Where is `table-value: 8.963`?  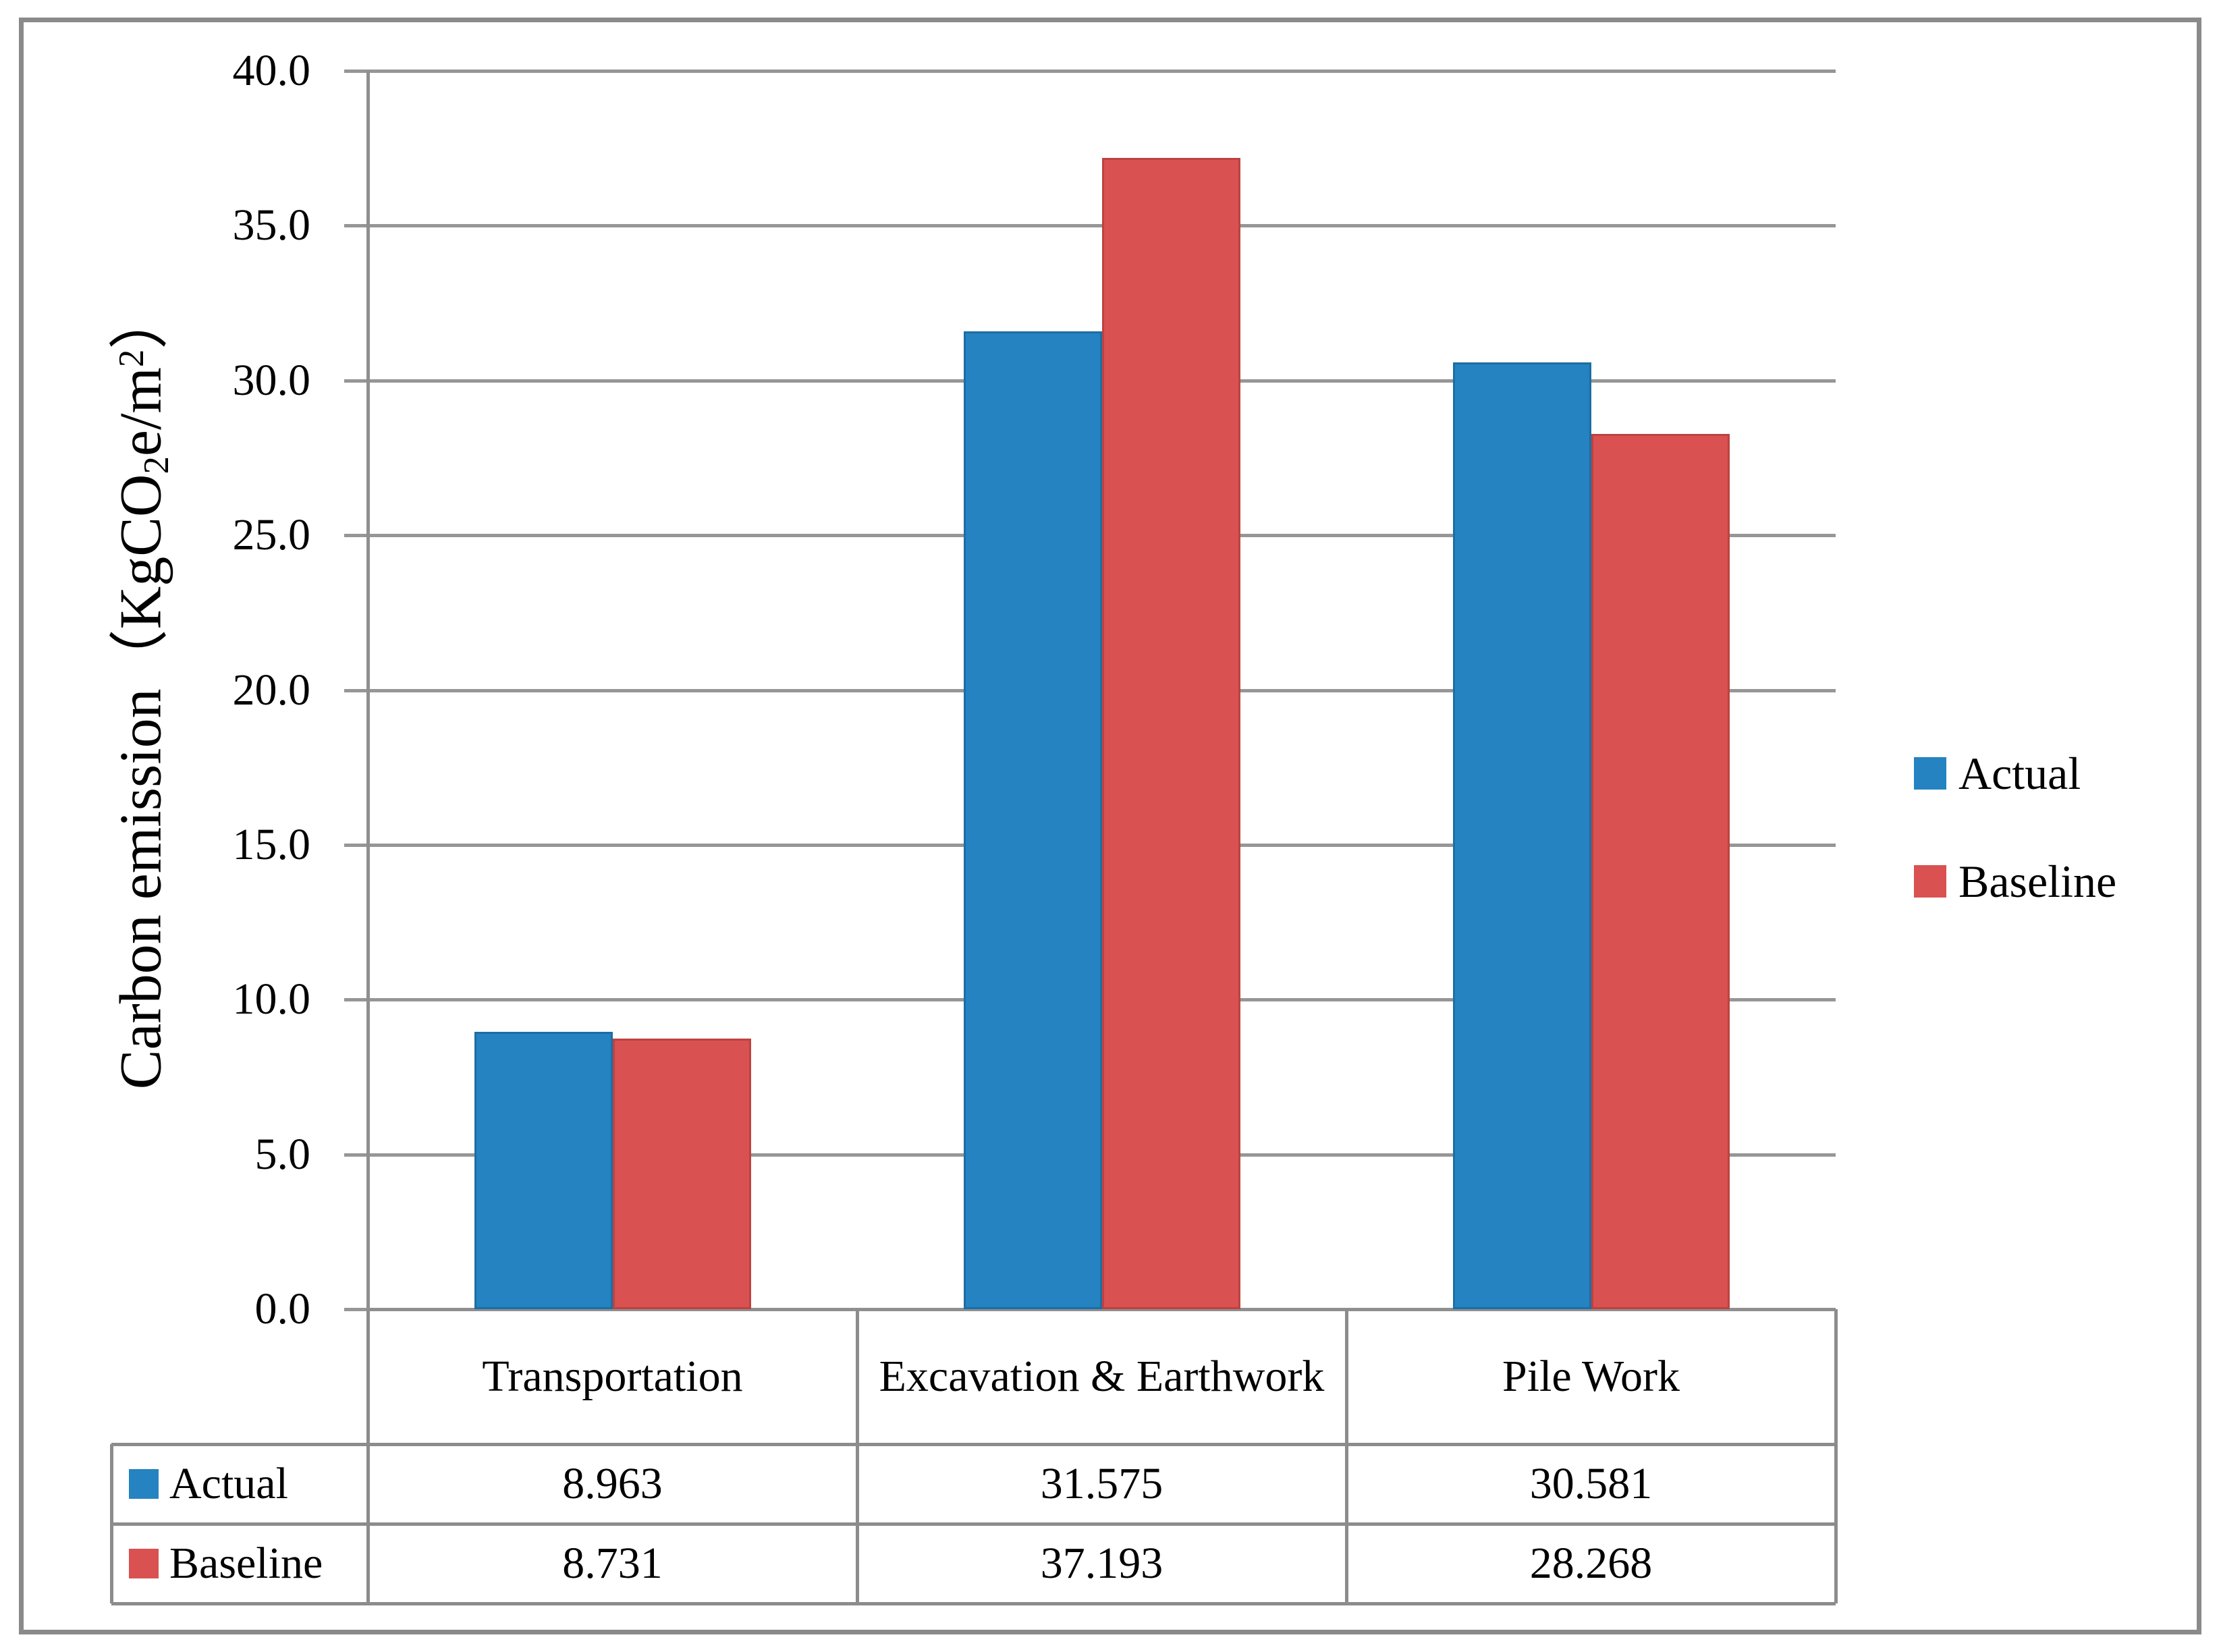 table-value: 8.963 is located at coordinates (612, 1484).